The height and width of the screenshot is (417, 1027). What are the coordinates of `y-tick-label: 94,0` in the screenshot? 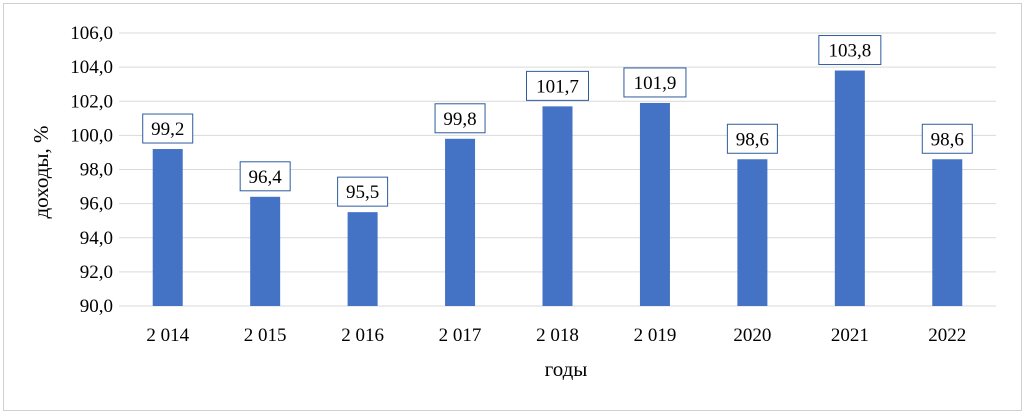 It's located at (96, 238).